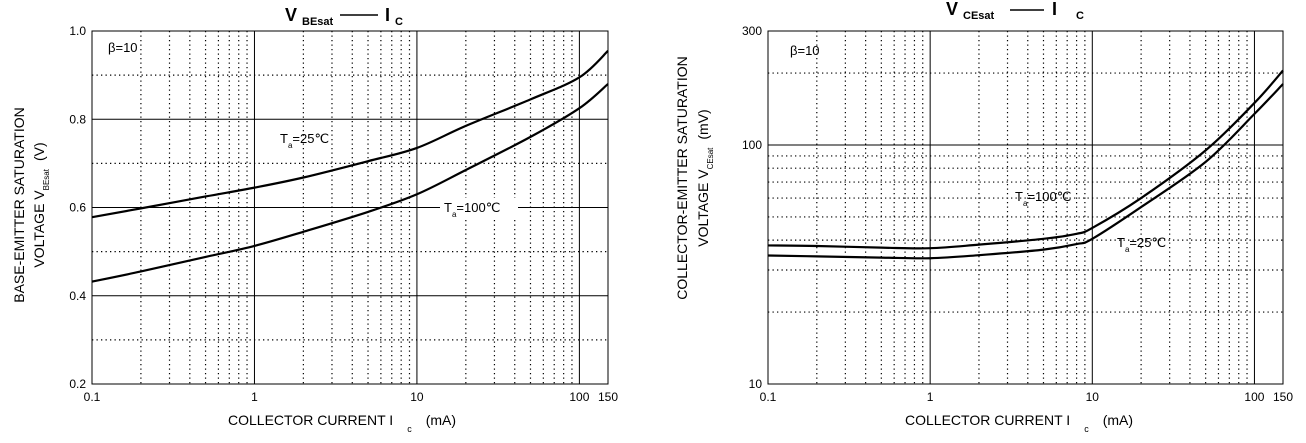 This screenshot has width=1306, height=443. Describe the element at coordinates (752, 145) in the screenshot. I see `y-tick-label: 100` at that location.